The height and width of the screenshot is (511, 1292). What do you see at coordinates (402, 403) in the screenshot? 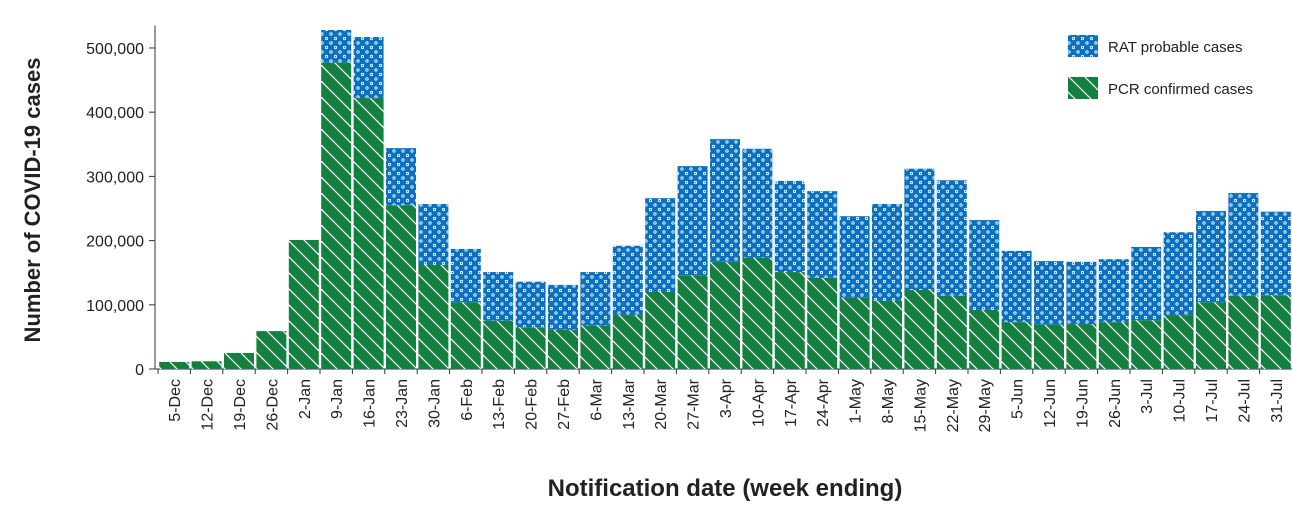
I see `x-tick-label: 23-Jan` at bounding box center [402, 403].